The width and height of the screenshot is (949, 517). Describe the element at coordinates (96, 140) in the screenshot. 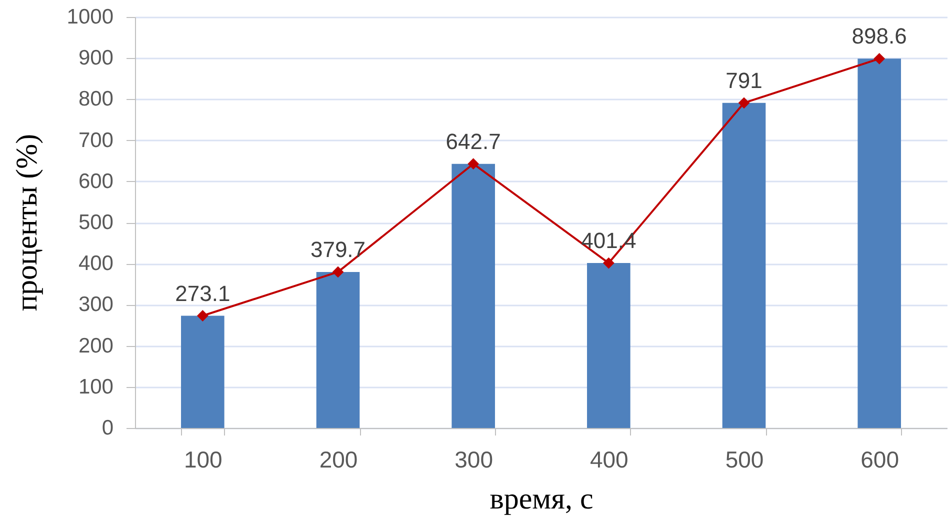

I see `y-tick-label: 700` at that location.